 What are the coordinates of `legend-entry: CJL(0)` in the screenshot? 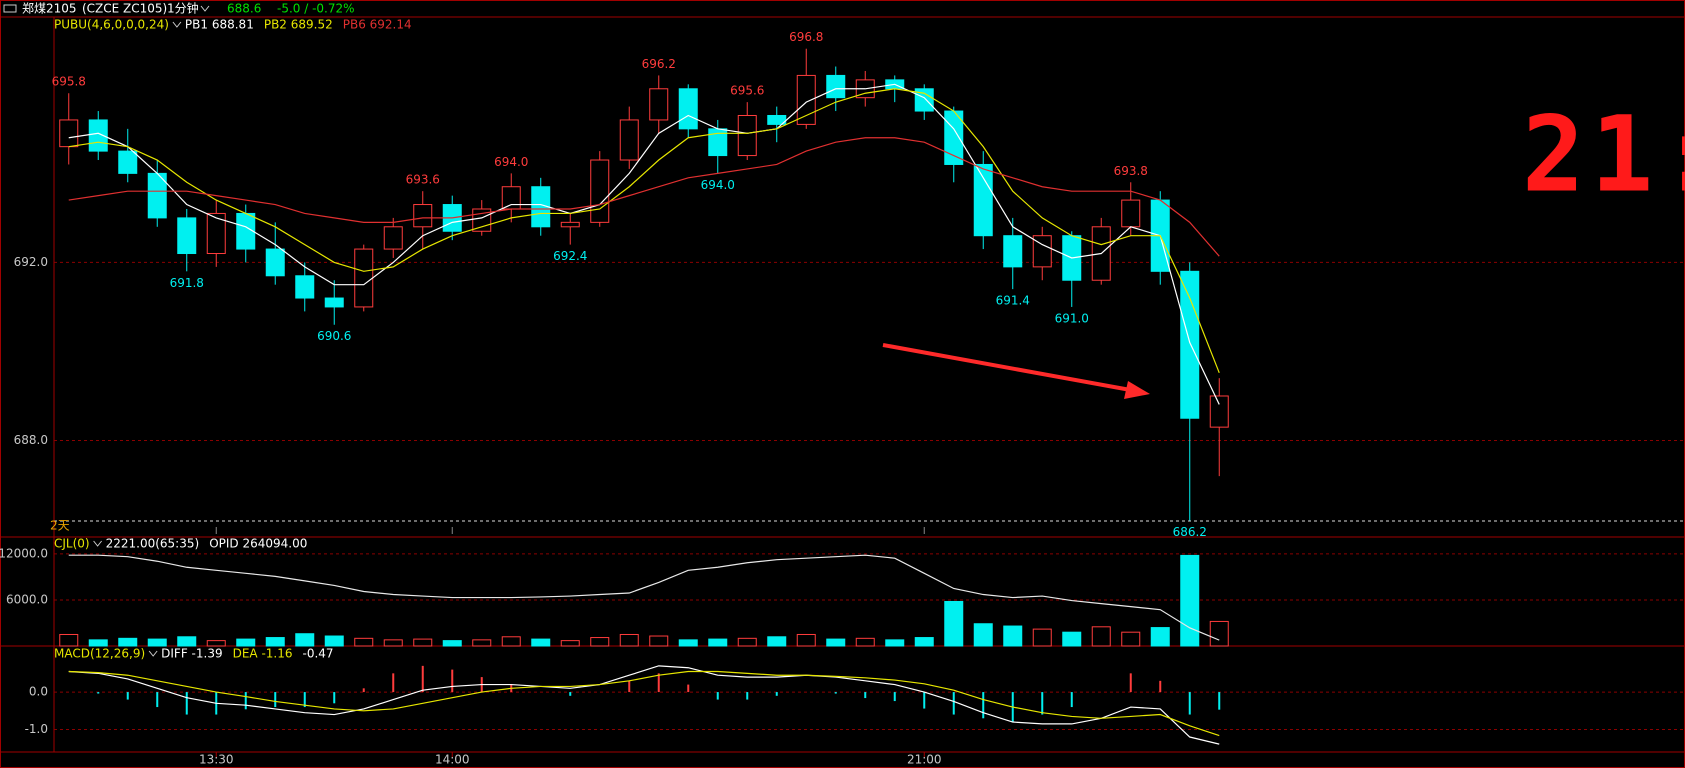 It's located at (72, 544).